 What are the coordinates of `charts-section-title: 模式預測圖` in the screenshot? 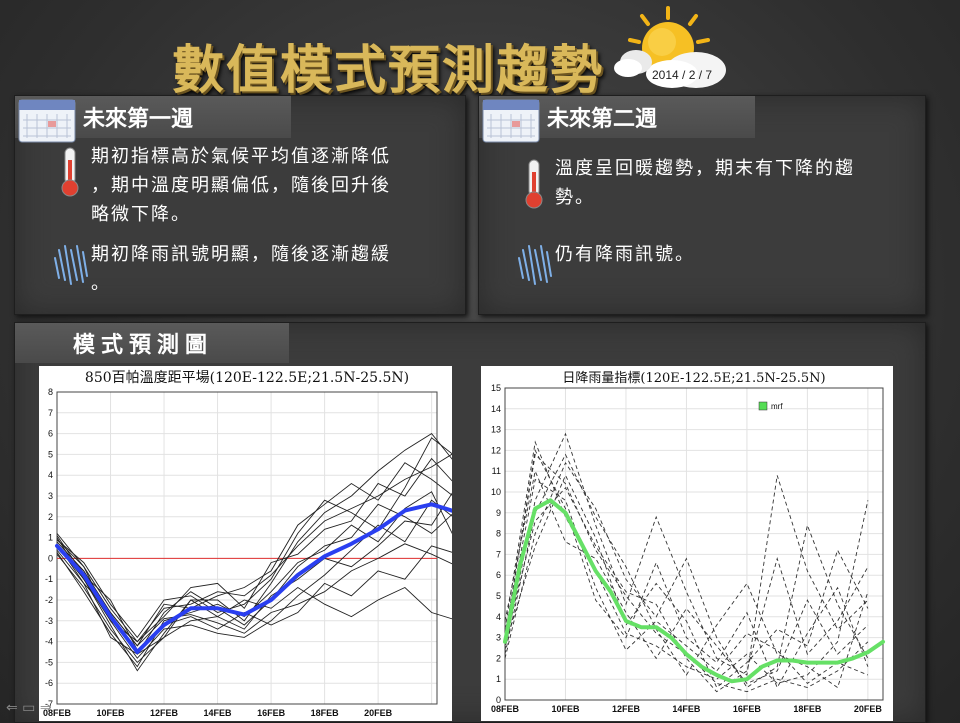 It's located at (152, 343).